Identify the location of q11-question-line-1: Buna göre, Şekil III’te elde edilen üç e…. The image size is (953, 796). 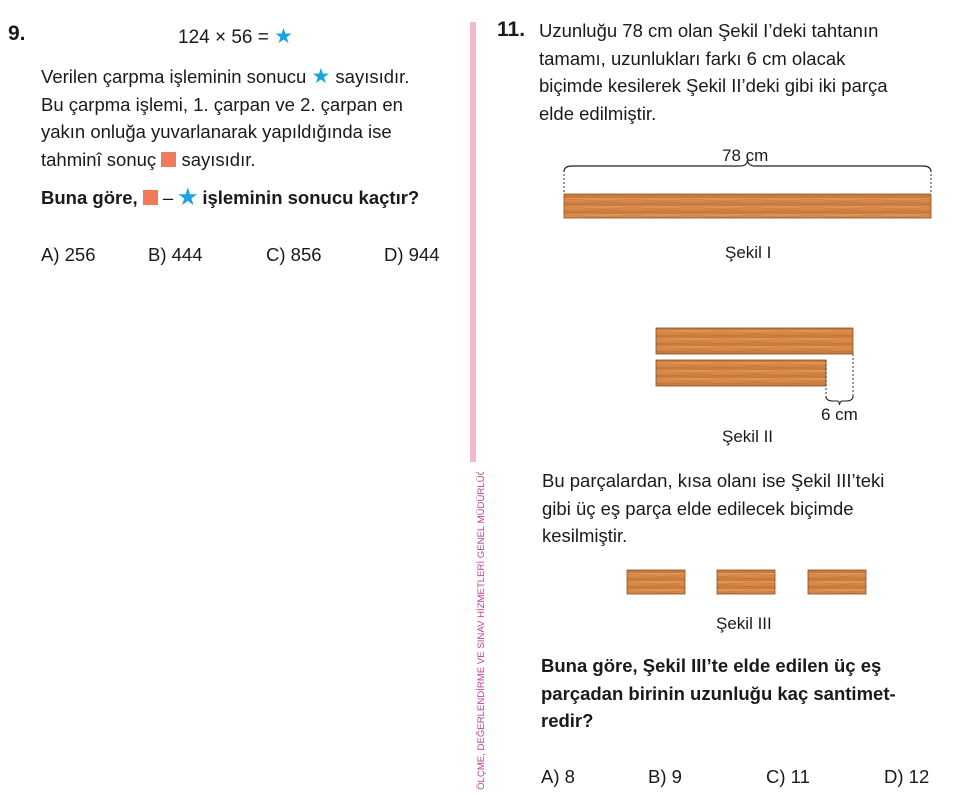
(711, 665).